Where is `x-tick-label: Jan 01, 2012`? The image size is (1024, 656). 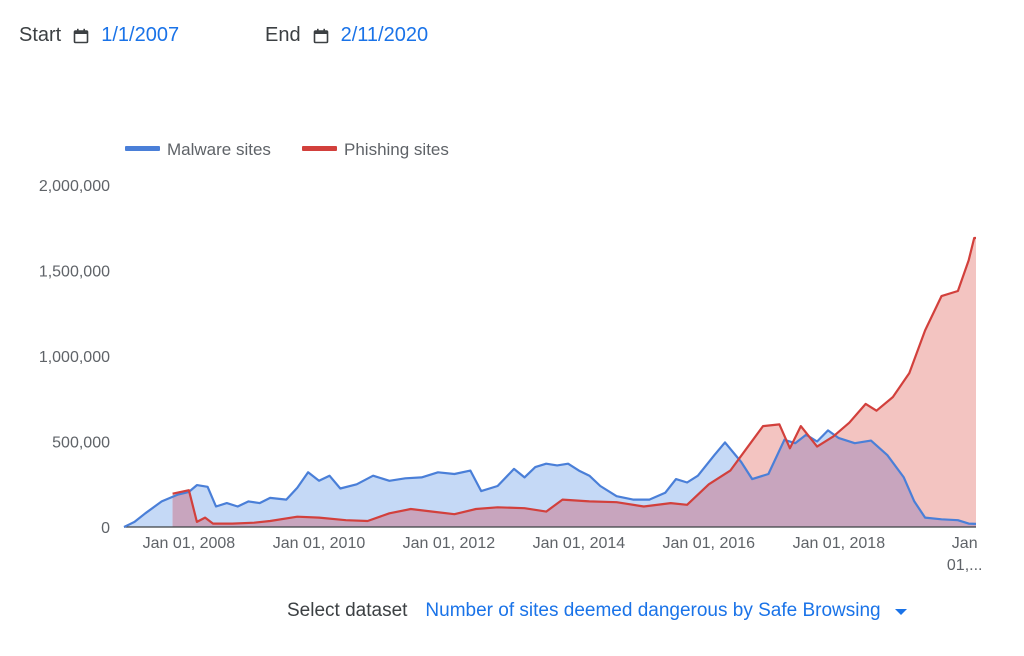
x-tick-label: Jan 01, 2012 is located at coordinates (449, 543).